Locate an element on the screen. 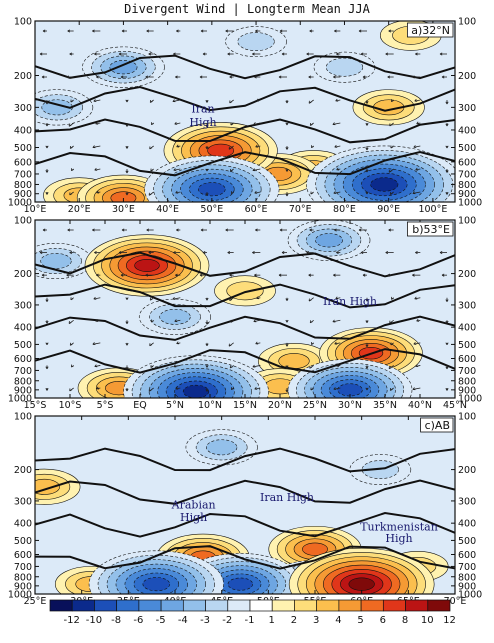 Image resolution: width=494 pixels, height=643 pixels. colorbar-label: -2 is located at coordinates (227, 620).